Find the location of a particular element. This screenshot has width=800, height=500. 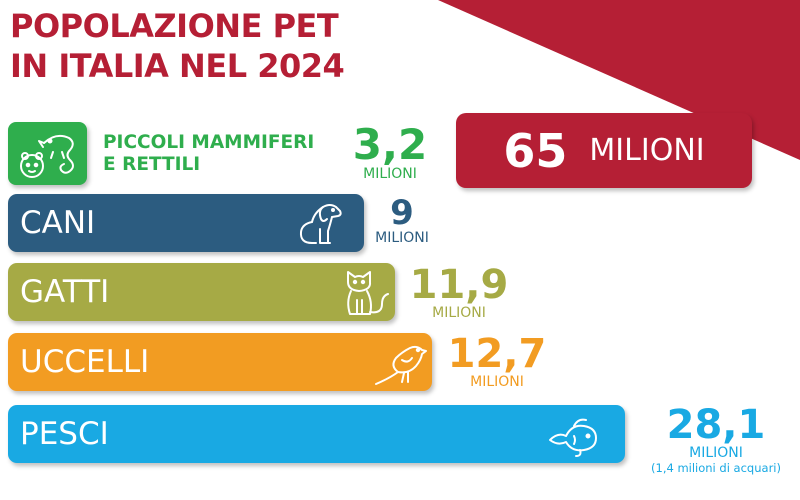

bar-piccoli-mammiferi is located at coordinates (47, 153).